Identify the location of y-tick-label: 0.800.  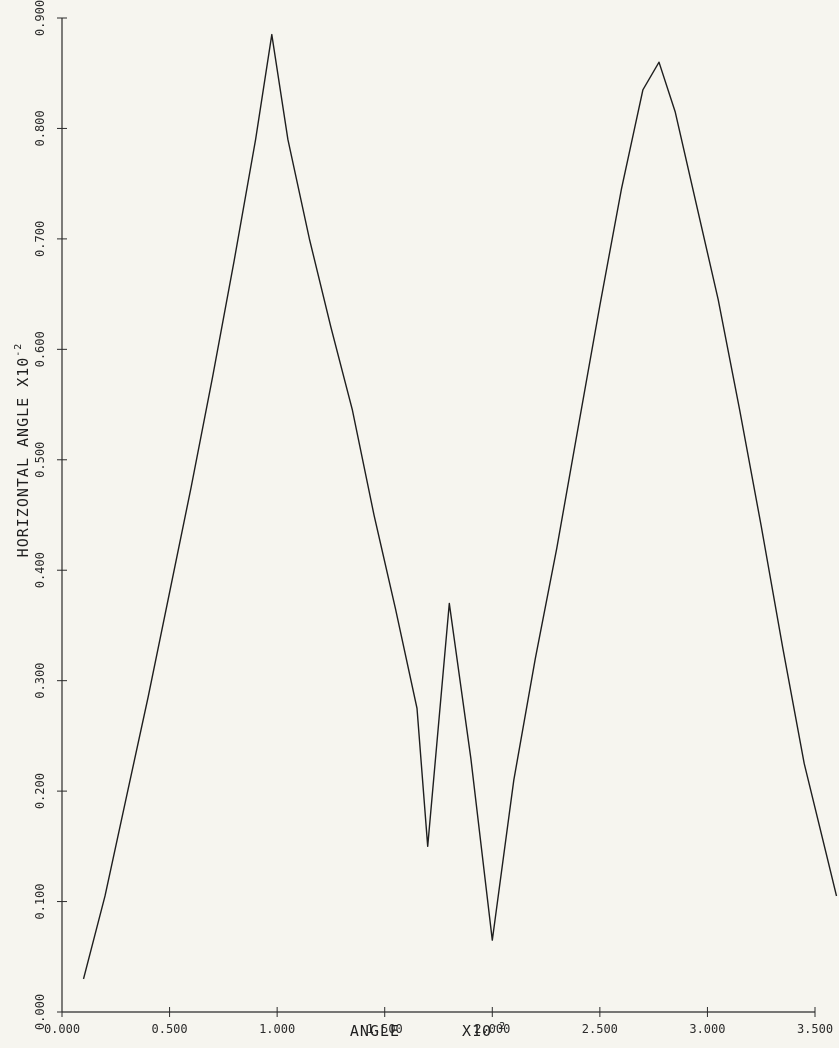
(40, 128).